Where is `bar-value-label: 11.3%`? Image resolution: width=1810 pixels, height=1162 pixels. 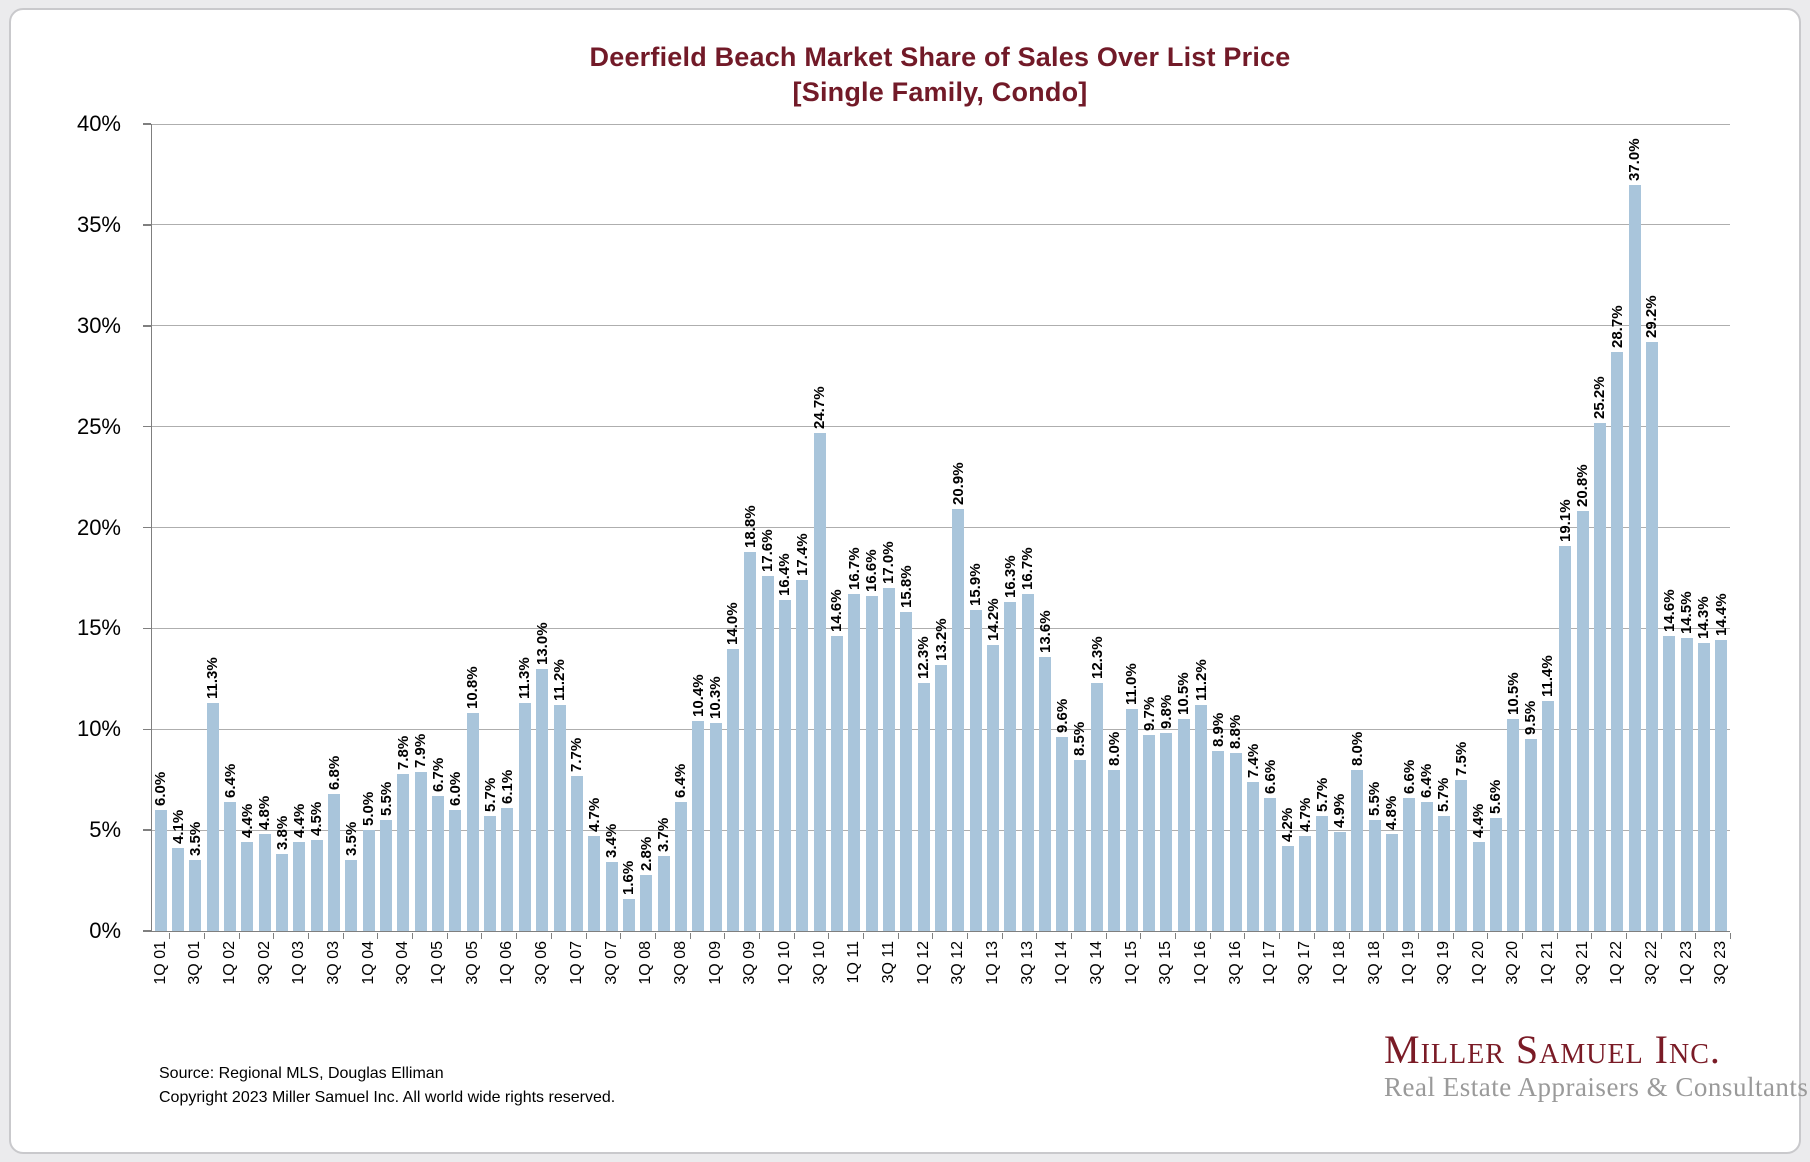
bar-value-label: 11.3% is located at coordinates (525, 678).